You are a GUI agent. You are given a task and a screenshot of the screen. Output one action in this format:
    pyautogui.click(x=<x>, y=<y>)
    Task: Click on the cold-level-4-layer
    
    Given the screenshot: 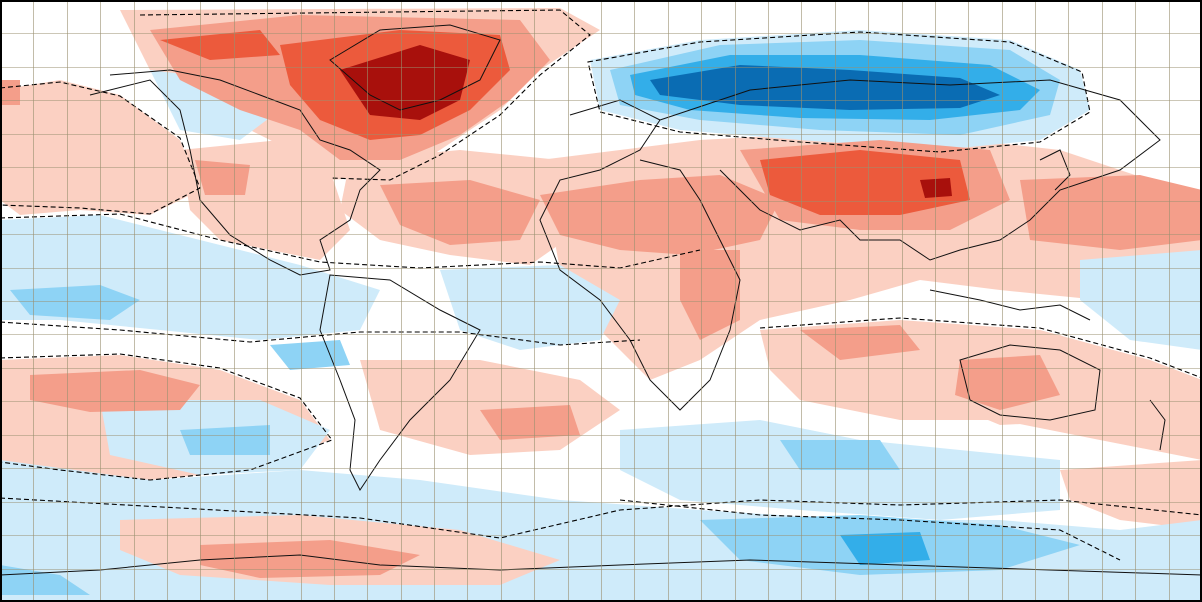 What is the action you would take?
    pyautogui.click(x=825, y=87)
    